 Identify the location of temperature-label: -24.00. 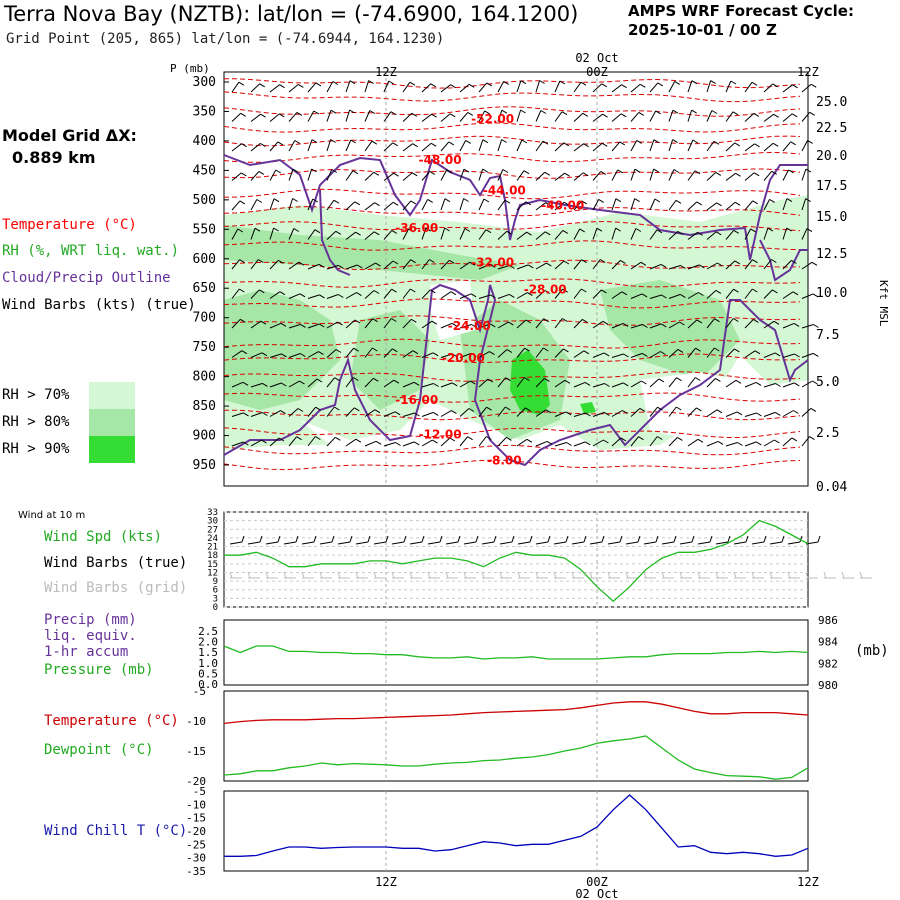
(469, 326).